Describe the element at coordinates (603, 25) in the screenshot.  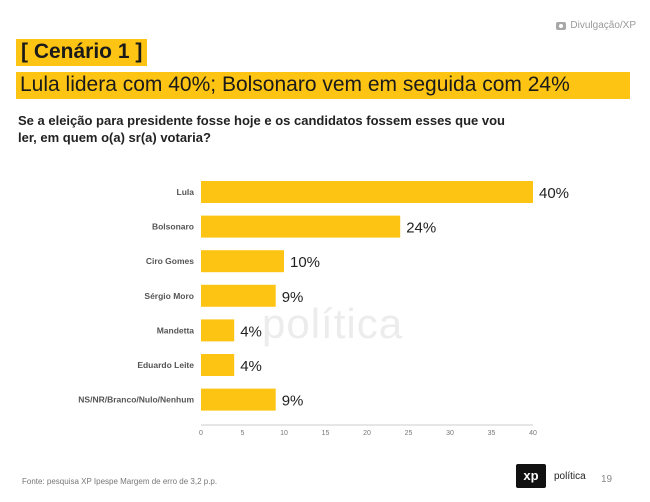
I see `photo-credit-text: Divulgação/XP` at that location.